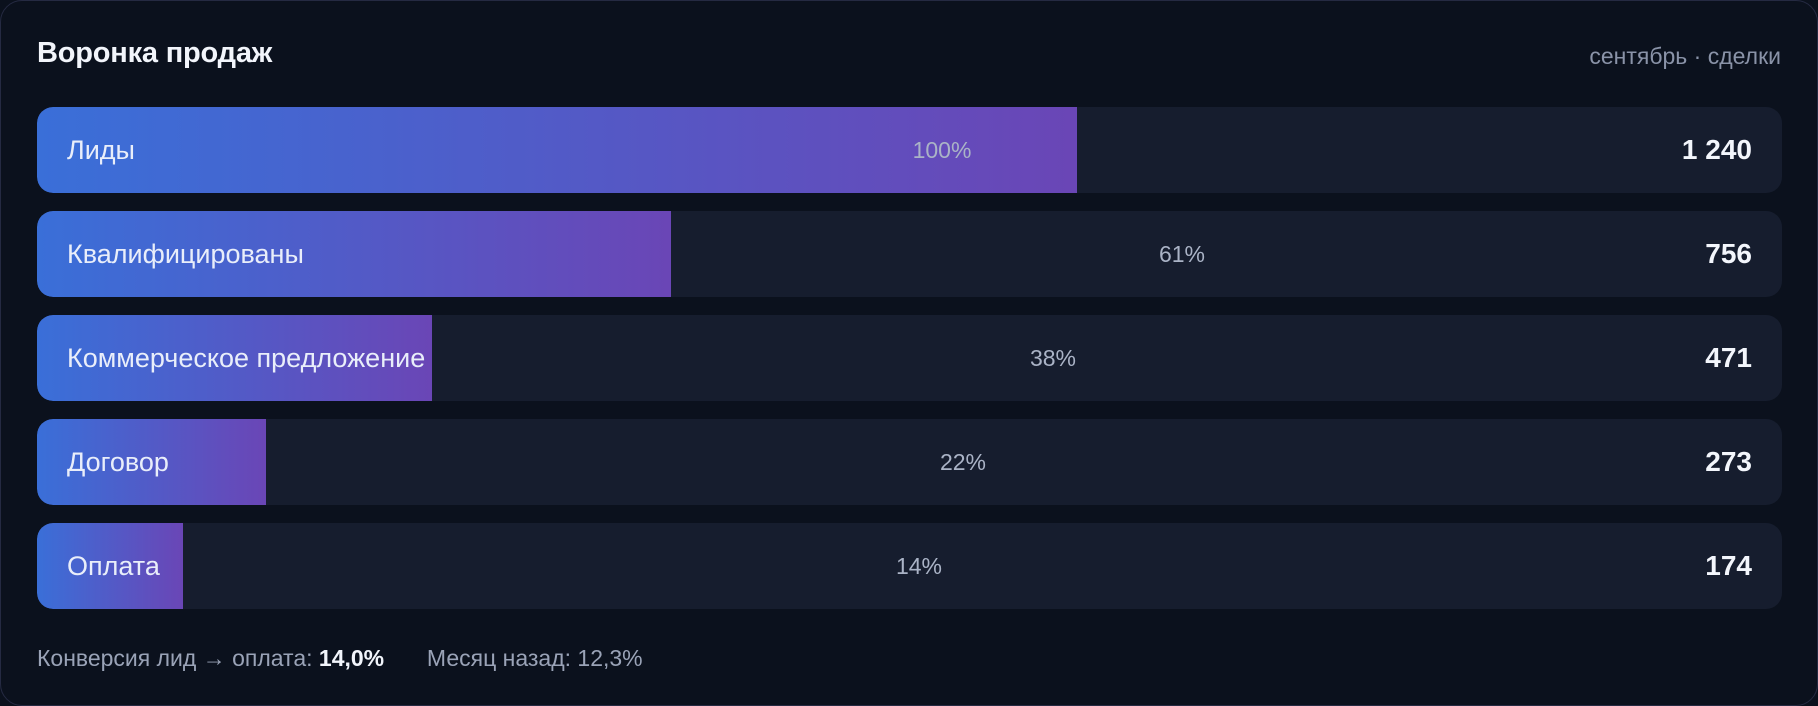 This screenshot has height=706, width=1818. I want to click on stage-count: 471, so click(1728, 357).